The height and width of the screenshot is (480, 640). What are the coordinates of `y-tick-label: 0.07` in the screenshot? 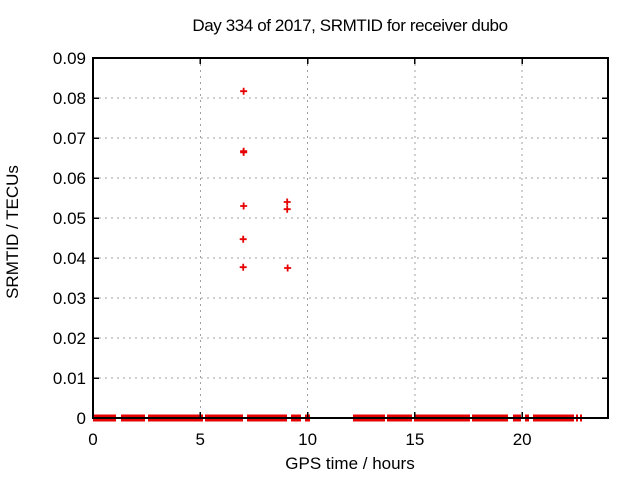 It's located at (69, 138).